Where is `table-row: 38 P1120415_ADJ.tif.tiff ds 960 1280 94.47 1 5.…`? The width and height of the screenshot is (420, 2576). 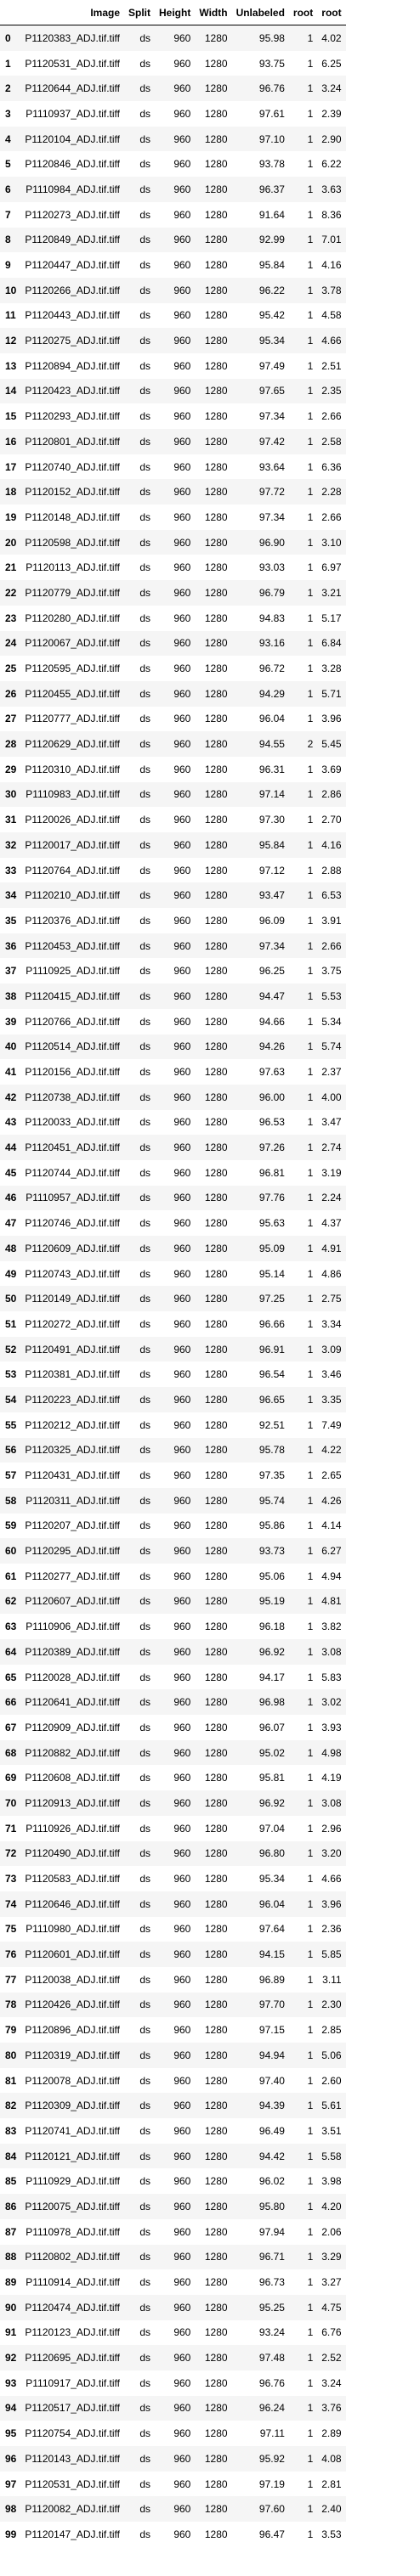 table-row: 38 P1120415_ADJ.tif.tiff ds 960 1280 94.47 1 5.… is located at coordinates (173, 996).